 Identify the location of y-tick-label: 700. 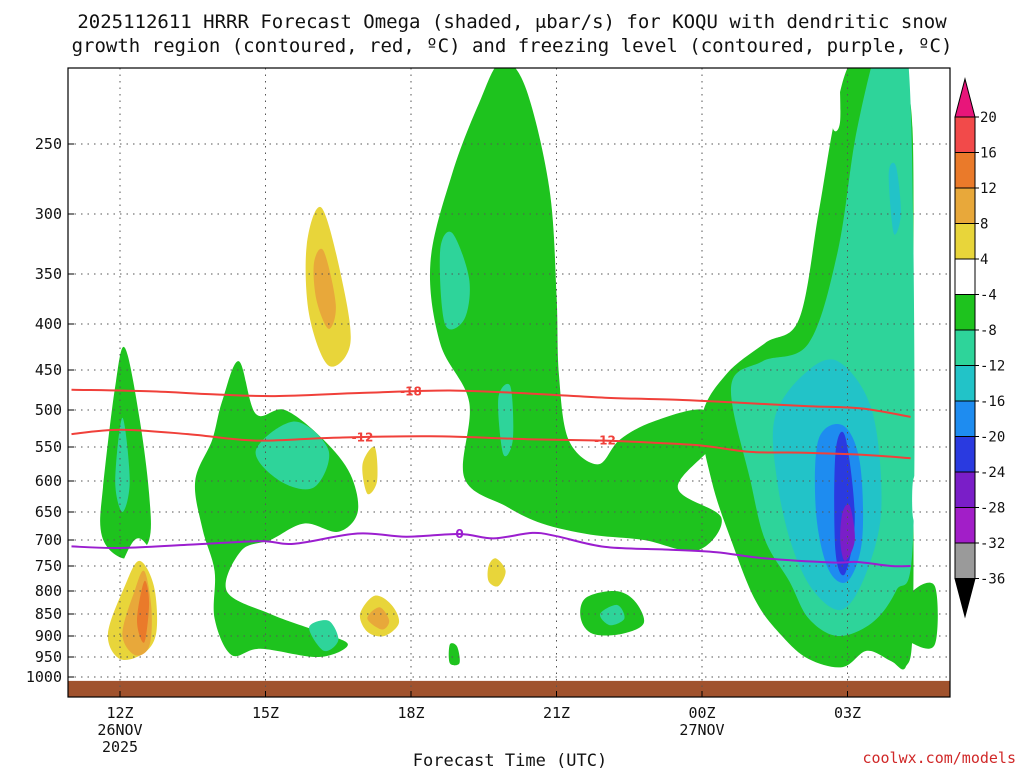
(48, 540).